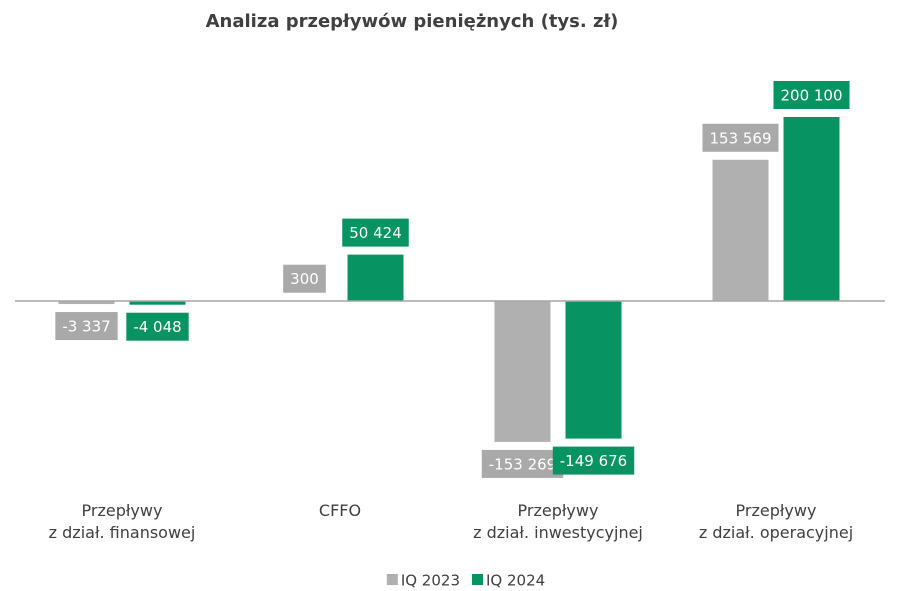  I want to click on x-tick-label: Przepływy z dział. finansowej, so click(122, 521).